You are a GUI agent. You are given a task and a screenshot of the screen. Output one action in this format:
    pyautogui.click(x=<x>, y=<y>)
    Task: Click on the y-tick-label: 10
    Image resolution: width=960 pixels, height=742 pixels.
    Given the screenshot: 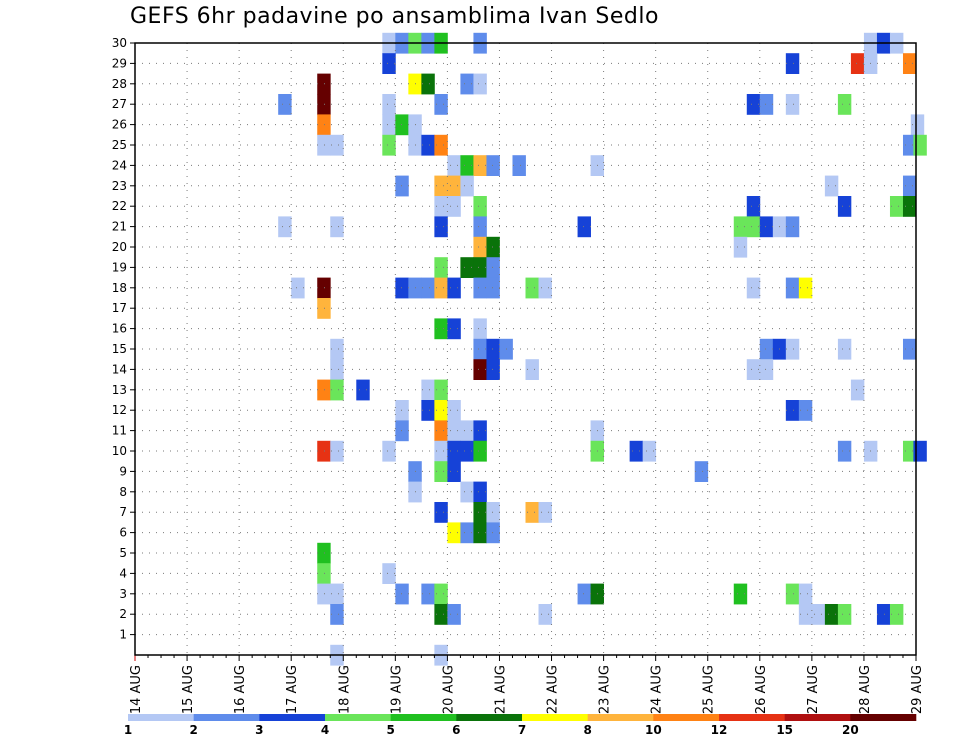 What is the action you would take?
    pyautogui.click(x=119, y=451)
    